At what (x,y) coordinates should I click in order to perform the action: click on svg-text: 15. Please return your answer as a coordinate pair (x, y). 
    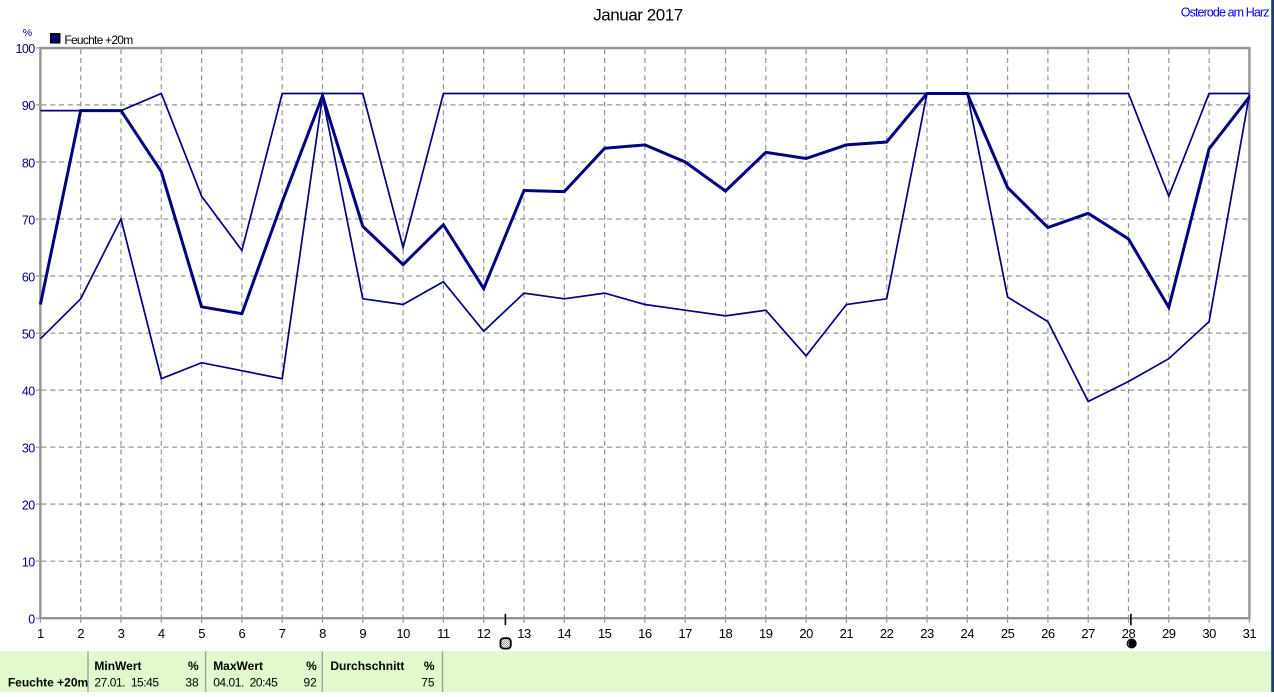
    Looking at the image, I should click on (605, 633).